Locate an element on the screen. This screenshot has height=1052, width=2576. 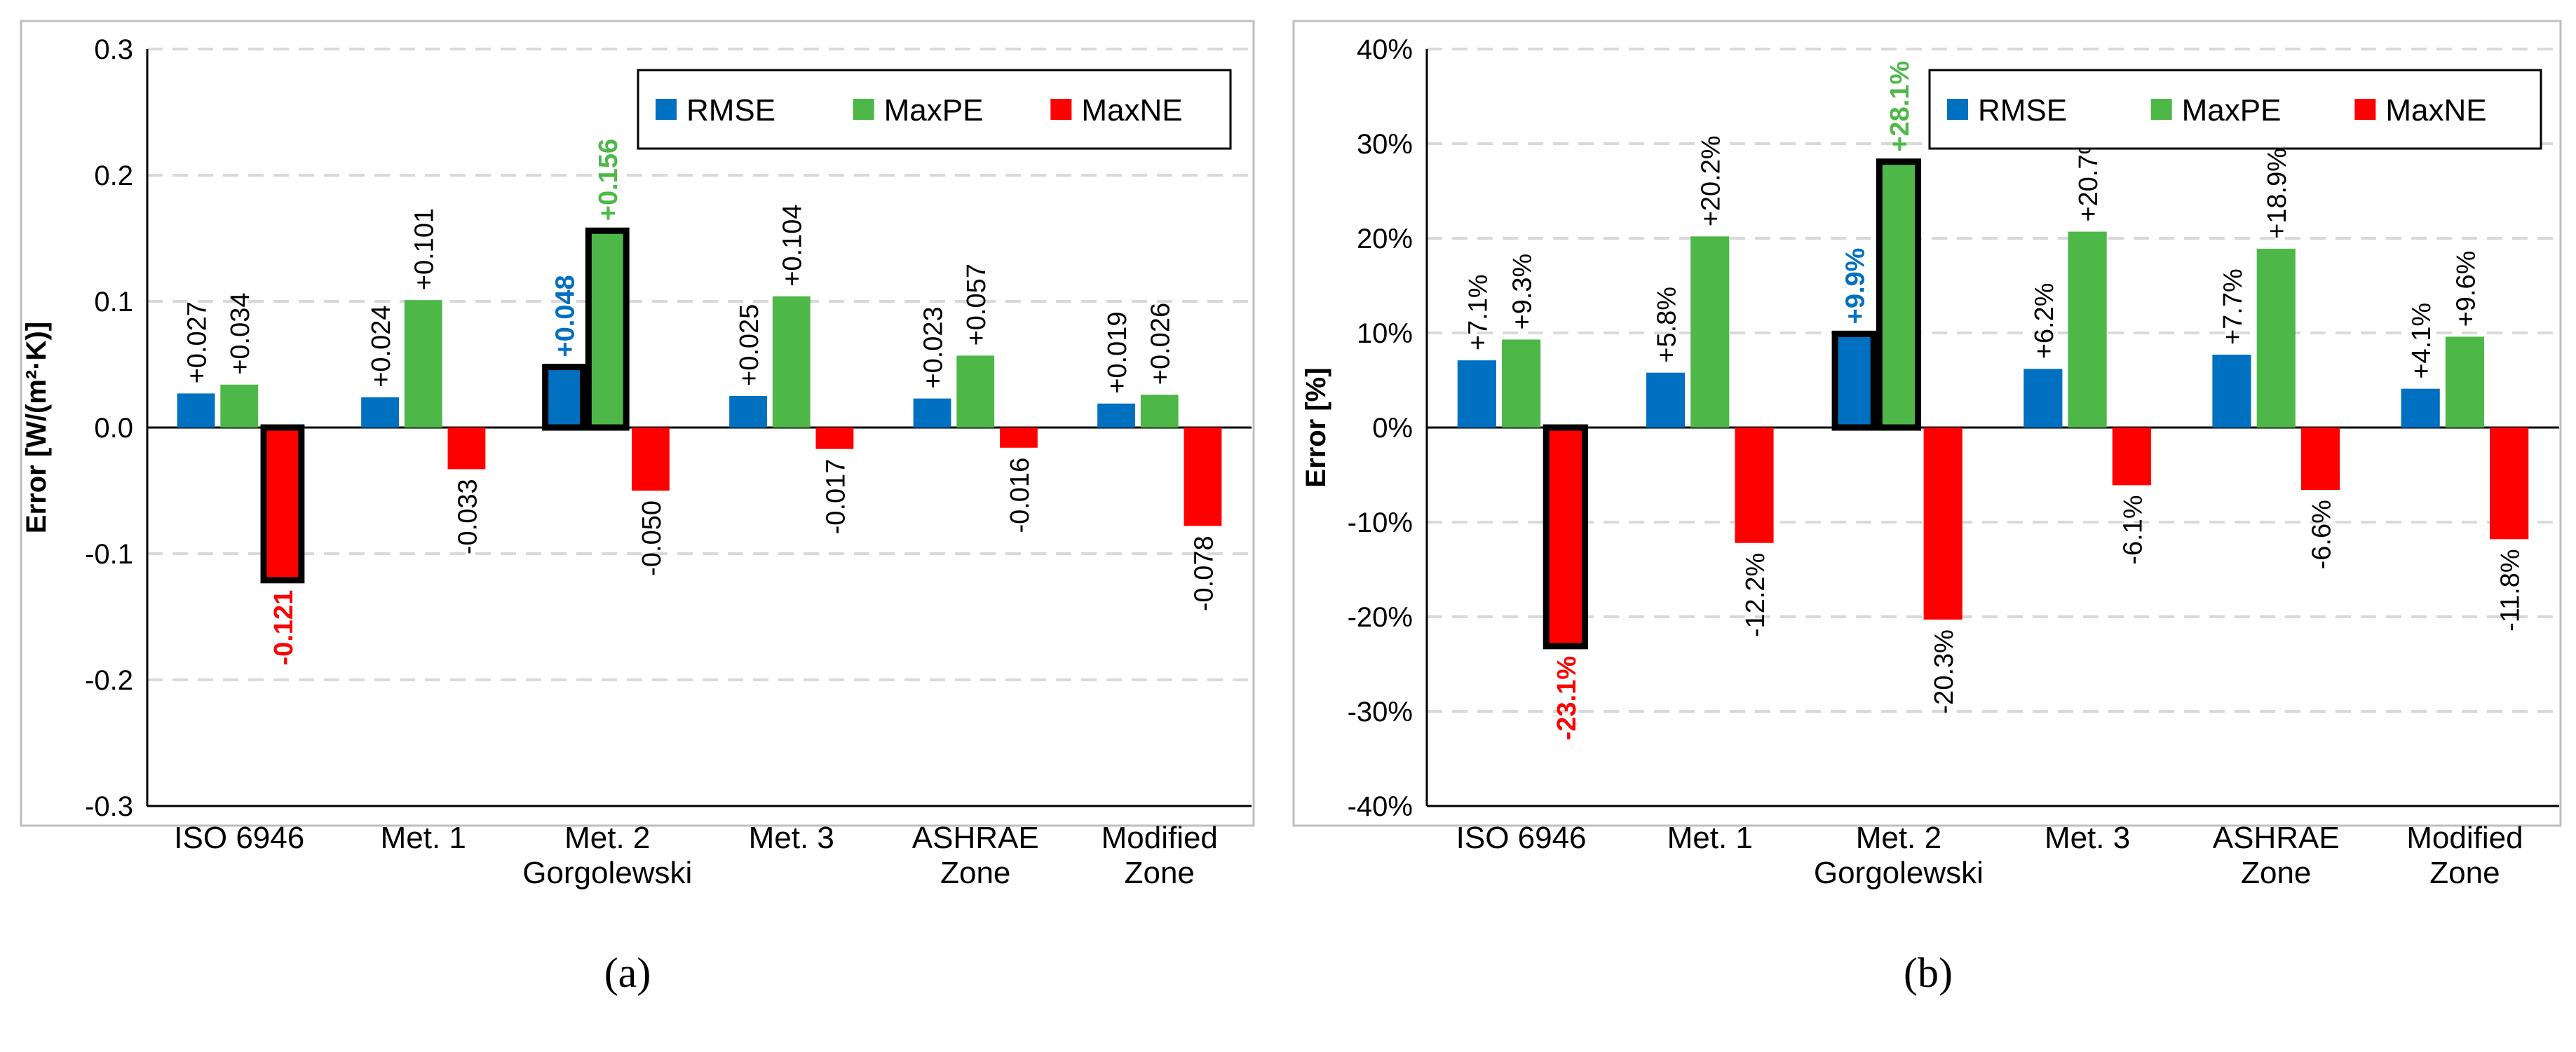
data-label-maxpe: +0.104 is located at coordinates (793, 246).